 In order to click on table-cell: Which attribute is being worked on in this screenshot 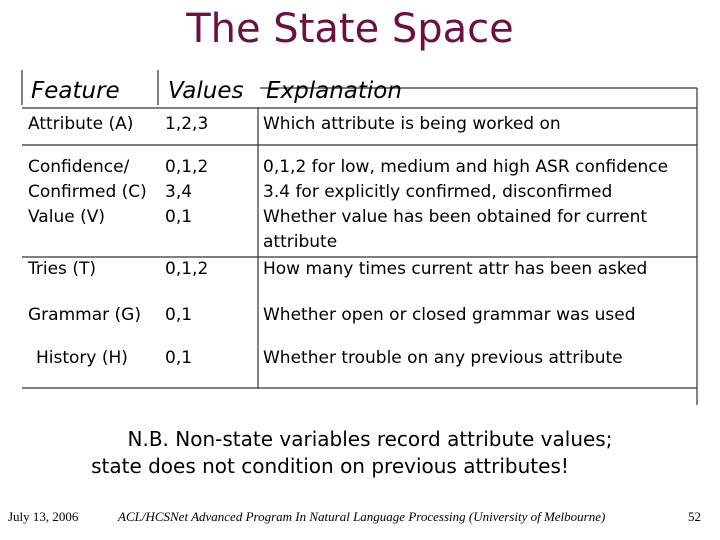, I will do `click(412, 124)`.